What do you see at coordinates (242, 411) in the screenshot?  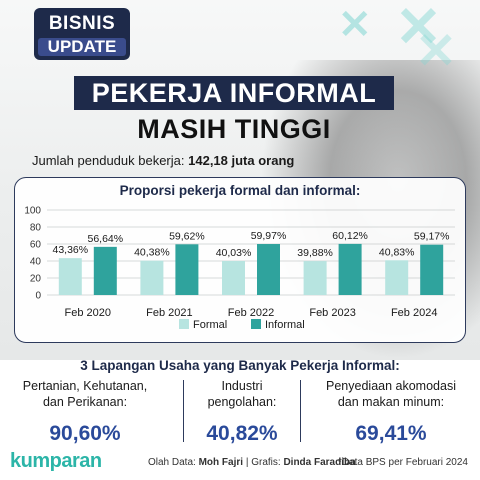 I see `sector-manufacturing: Industri pengolahan: 40,82%` at bounding box center [242, 411].